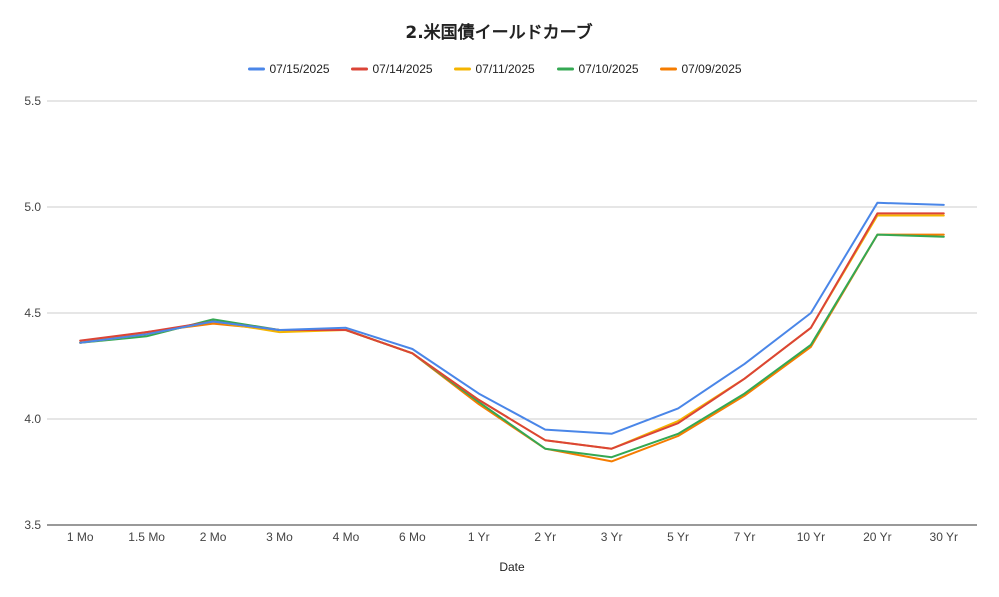  What do you see at coordinates (412, 537) in the screenshot?
I see `x-tick-label: 6 Mo` at bounding box center [412, 537].